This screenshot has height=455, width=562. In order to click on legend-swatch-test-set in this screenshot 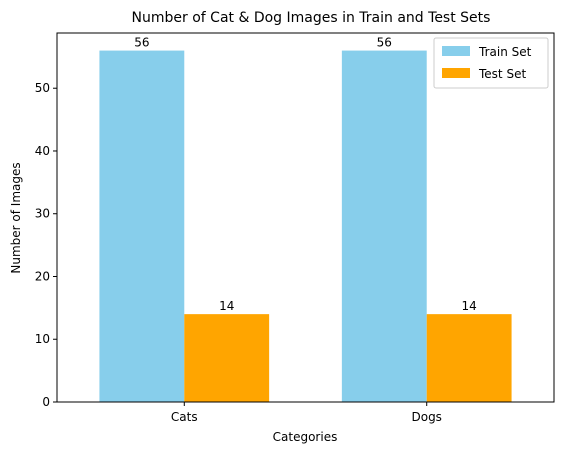, I will do `click(456, 73)`.